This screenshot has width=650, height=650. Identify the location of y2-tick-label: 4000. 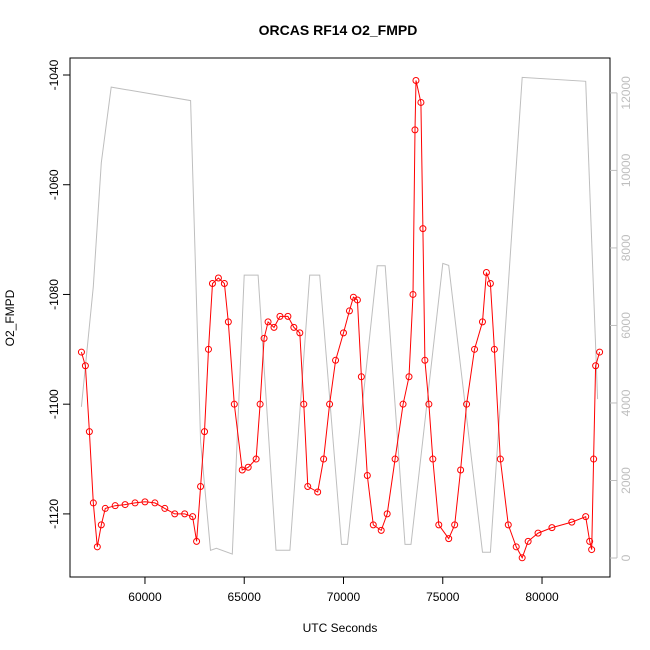
(626, 402).